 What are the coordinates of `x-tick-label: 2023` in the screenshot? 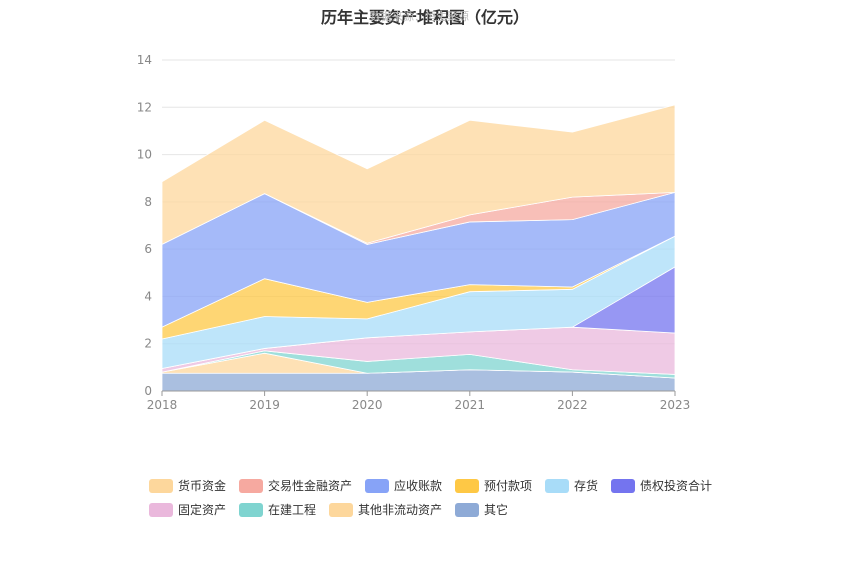 It's located at (675, 405).